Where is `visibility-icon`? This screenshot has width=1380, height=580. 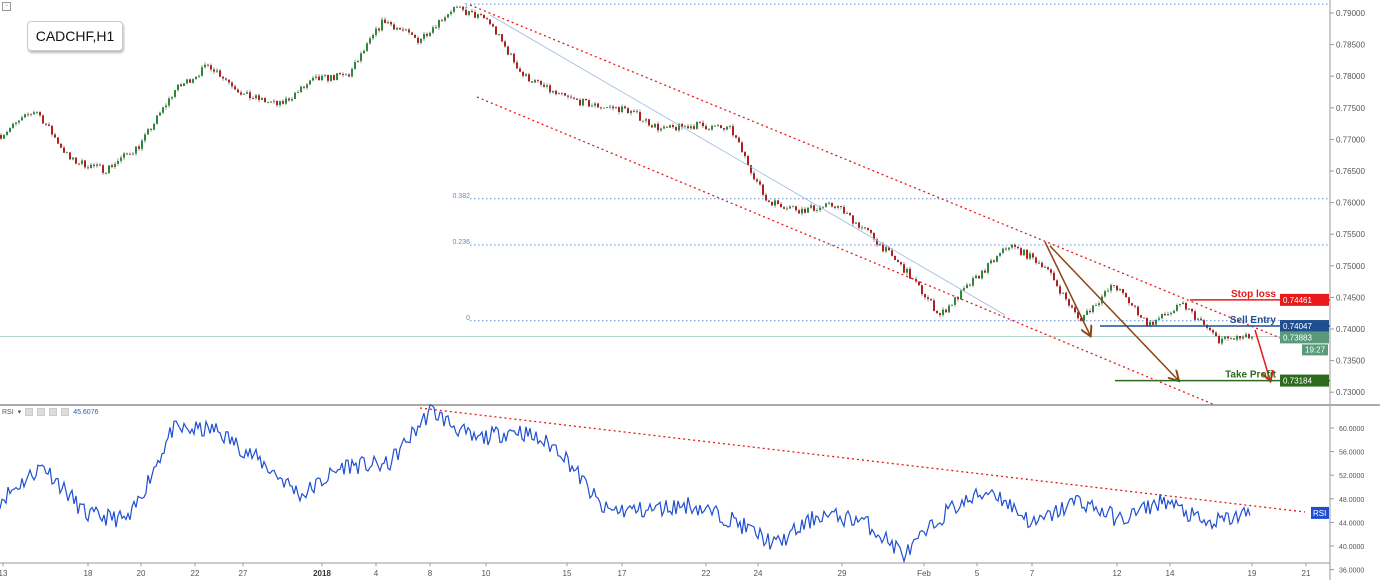
visibility-icon is located at coordinates (29, 412).